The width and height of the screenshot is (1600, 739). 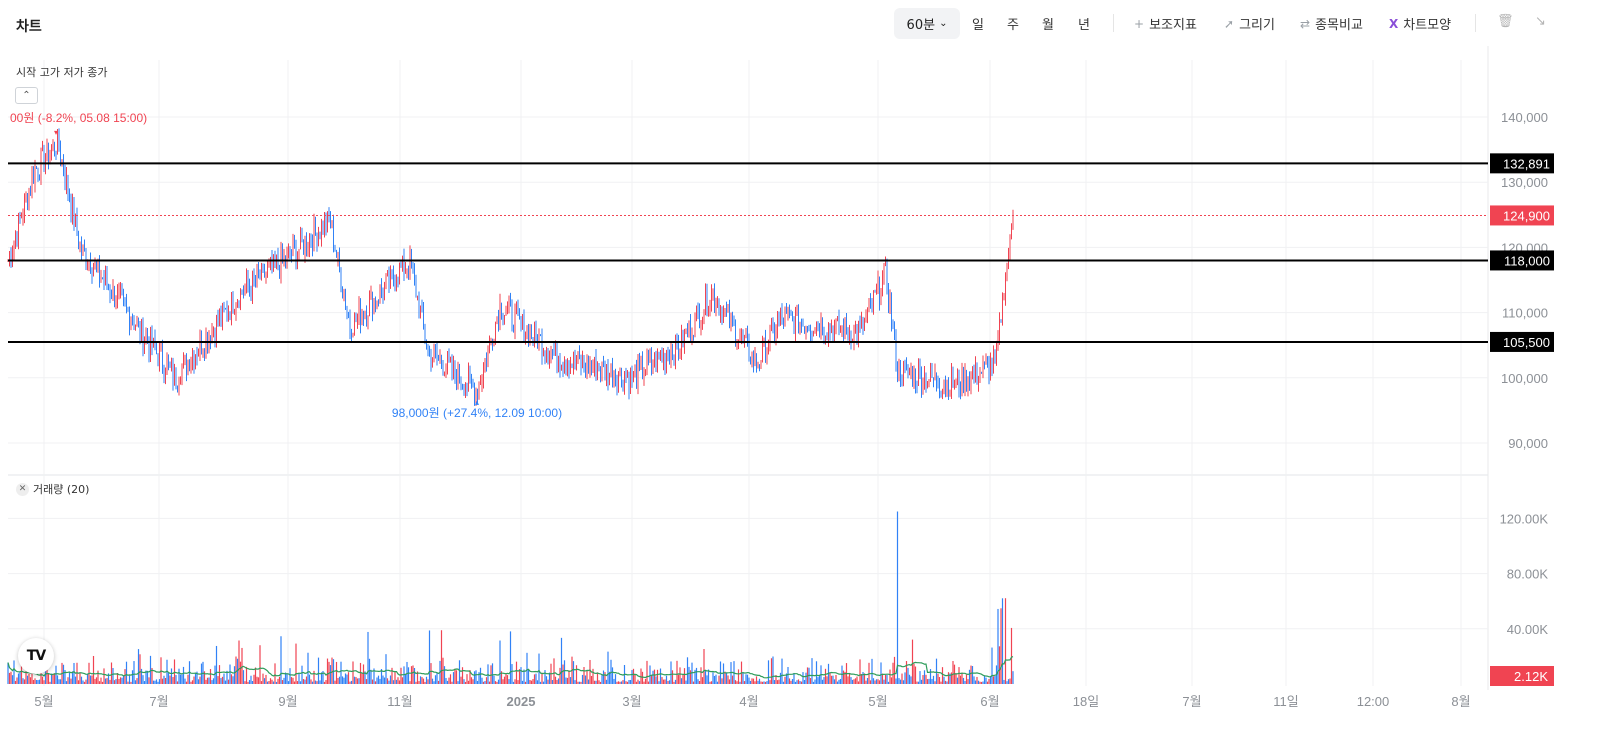 What do you see at coordinates (61, 489) in the screenshot?
I see `volume-legend-label: 거래량 (20)` at bounding box center [61, 489].